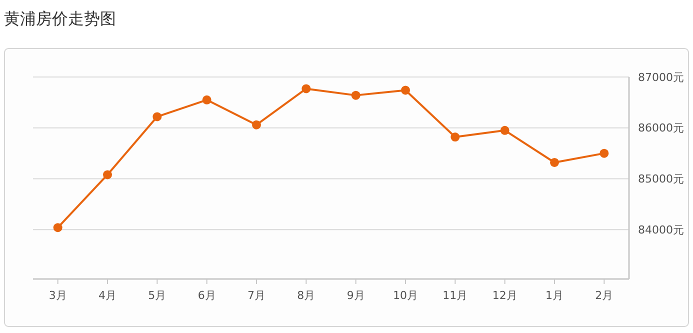 The width and height of the screenshot is (693, 333). Describe the element at coordinates (604, 295) in the screenshot. I see `x-tick-label: 2月` at that location.